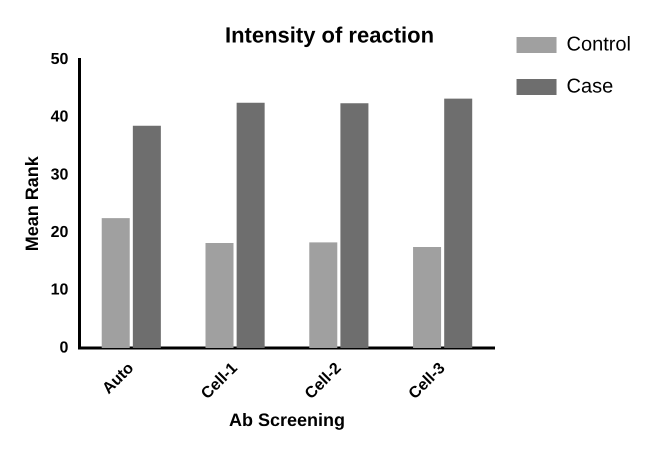 The image size is (659, 449). I want to click on y-tick-label: 0, so click(63, 347).